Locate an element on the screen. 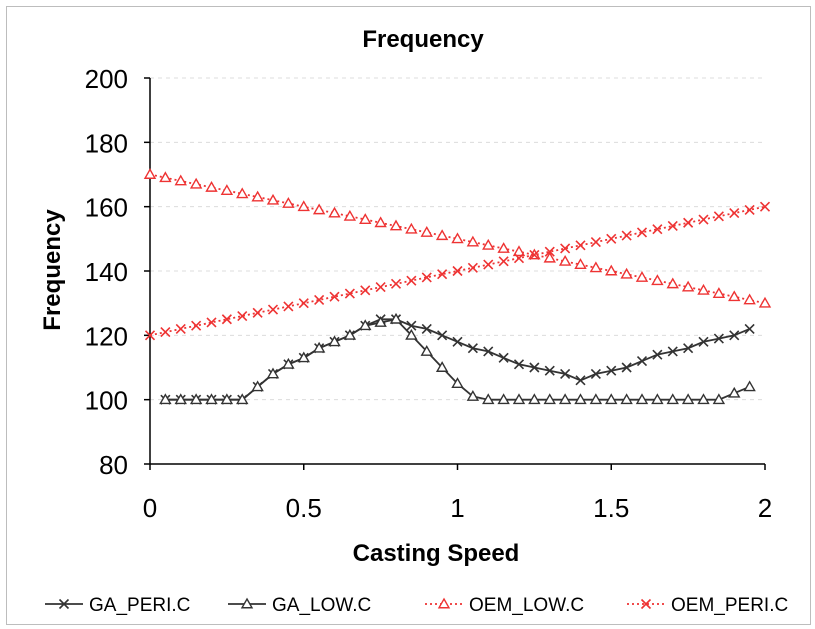  y-axis-label: Frequency is located at coordinates (52, 270).